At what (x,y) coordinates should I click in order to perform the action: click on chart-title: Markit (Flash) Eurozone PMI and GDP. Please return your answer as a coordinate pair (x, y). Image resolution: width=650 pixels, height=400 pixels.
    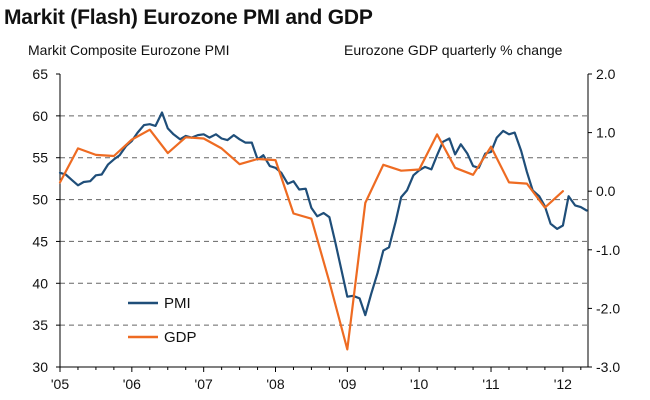
    Looking at the image, I should click on (188, 17).